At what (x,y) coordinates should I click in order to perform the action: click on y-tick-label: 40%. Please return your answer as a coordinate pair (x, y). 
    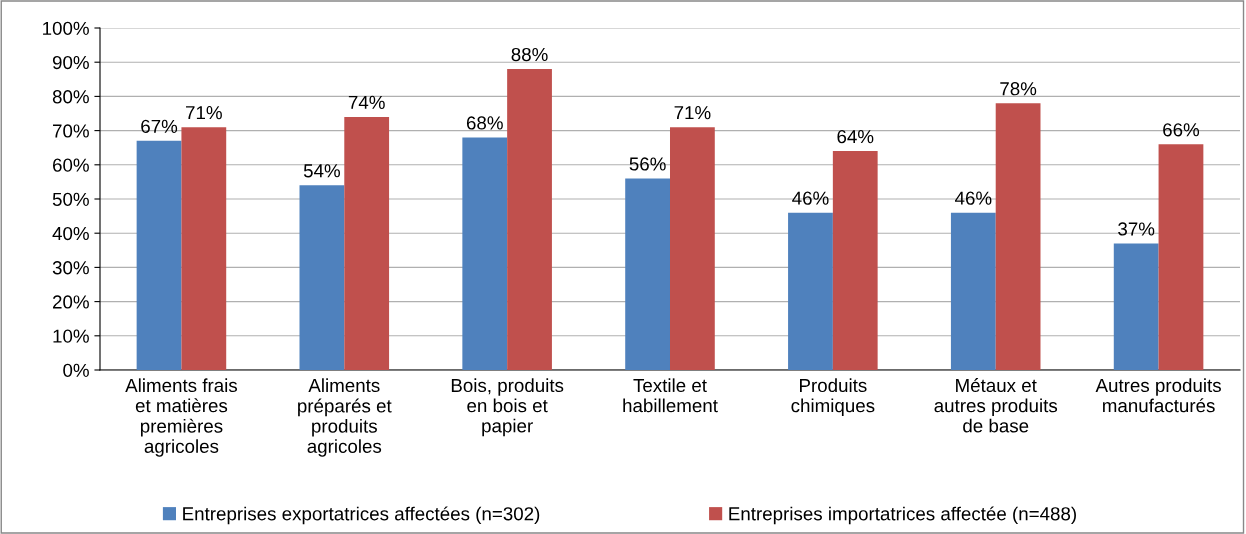
    Looking at the image, I should click on (70, 233).